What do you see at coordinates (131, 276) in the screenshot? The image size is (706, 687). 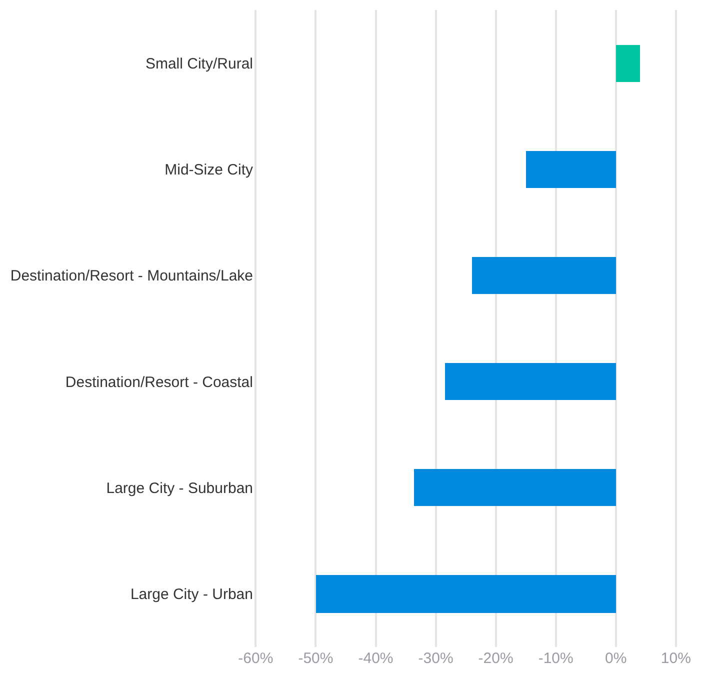 I see `y-tick-label: Destination/Resort - Mountains/Lake` at bounding box center [131, 276].